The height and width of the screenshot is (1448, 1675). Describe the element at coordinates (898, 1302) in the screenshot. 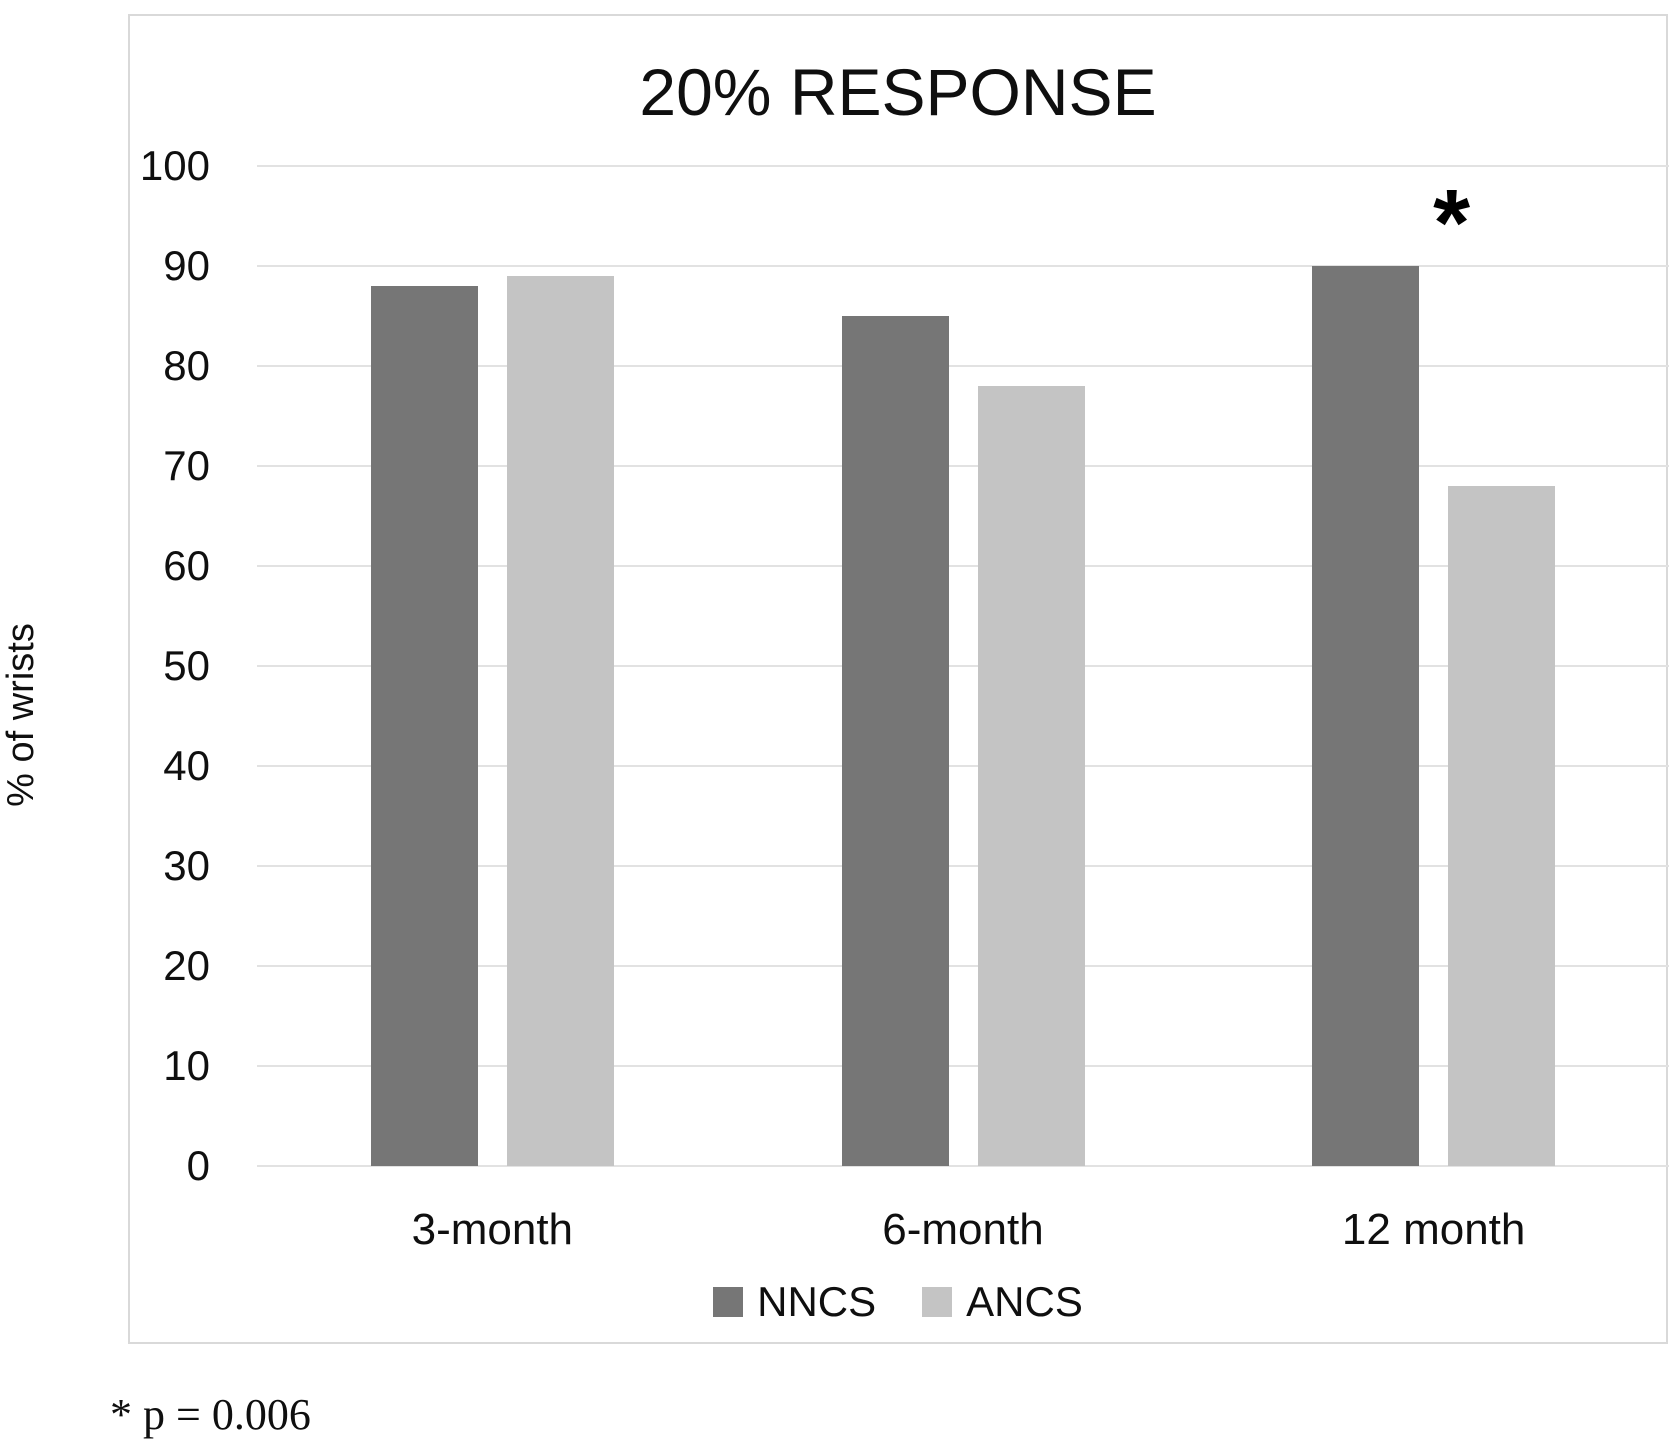

I see `legend: NNCS ANCS` at that location.